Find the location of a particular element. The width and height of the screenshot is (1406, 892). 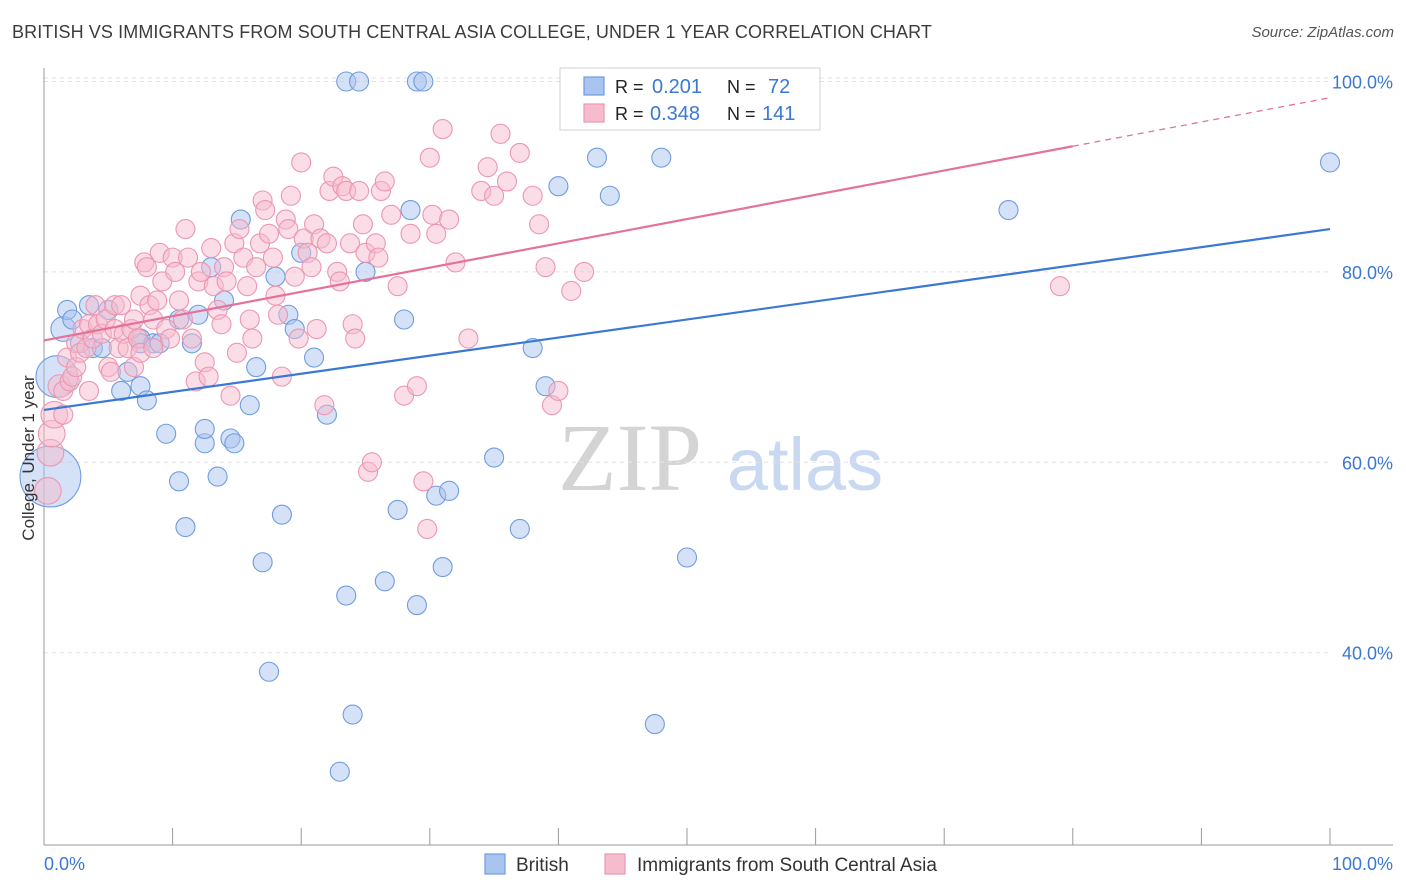

stats-immigrants-n-label: N = is located at coordinates (741, 114).